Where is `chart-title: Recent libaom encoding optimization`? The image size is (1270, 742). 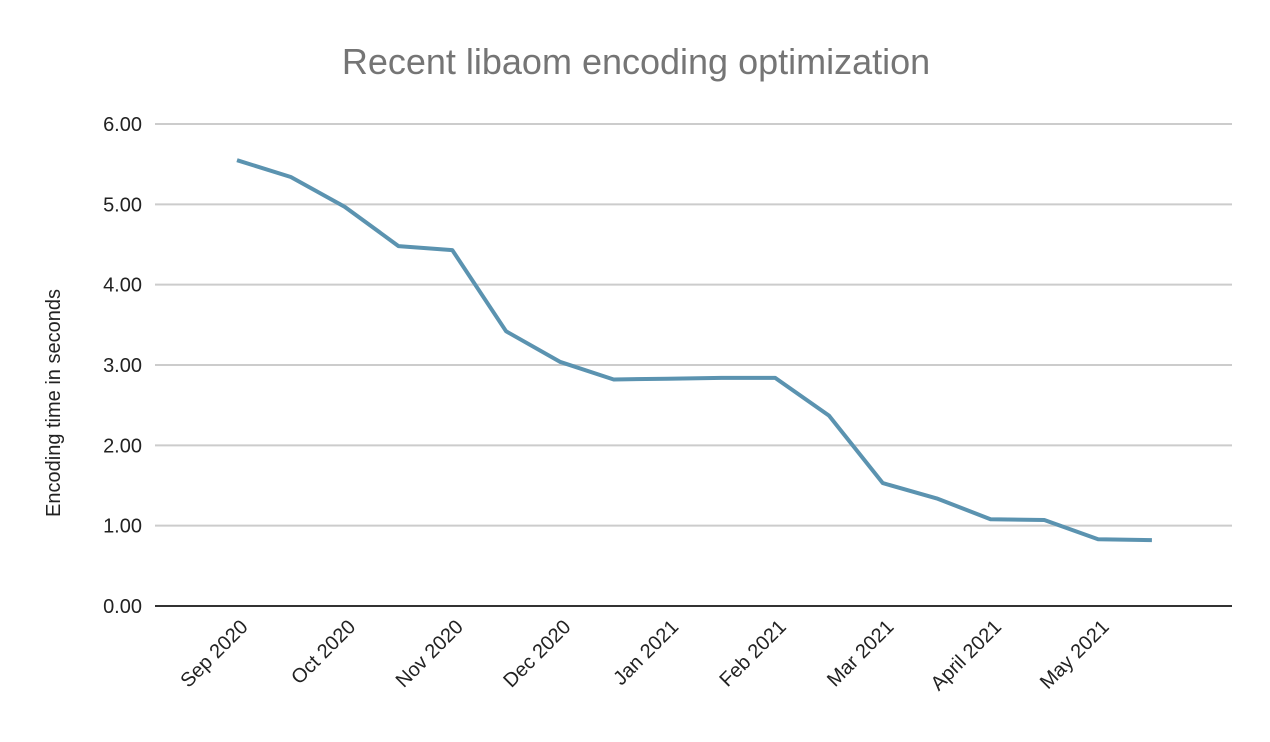 chart-title: Recent libaom encoding optimization is located at coordinates (636, 61).